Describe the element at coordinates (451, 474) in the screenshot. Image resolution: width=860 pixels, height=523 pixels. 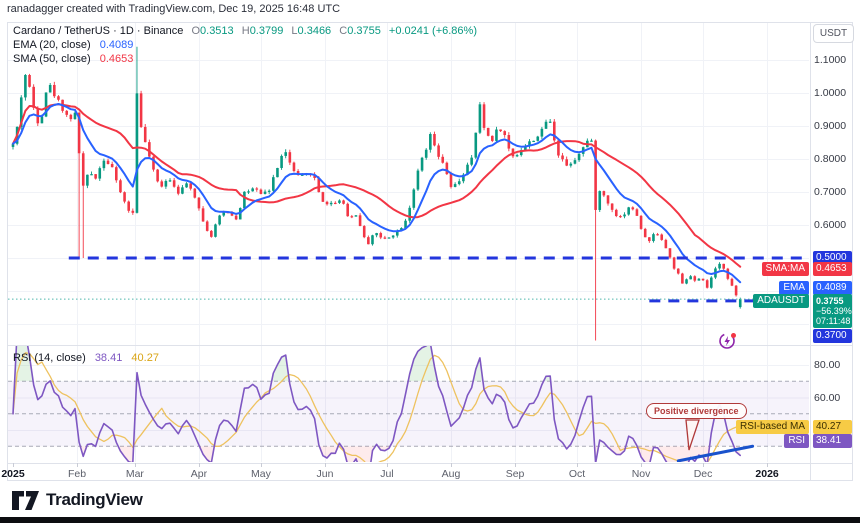
I see `time-axis-label: Aug` at that location.